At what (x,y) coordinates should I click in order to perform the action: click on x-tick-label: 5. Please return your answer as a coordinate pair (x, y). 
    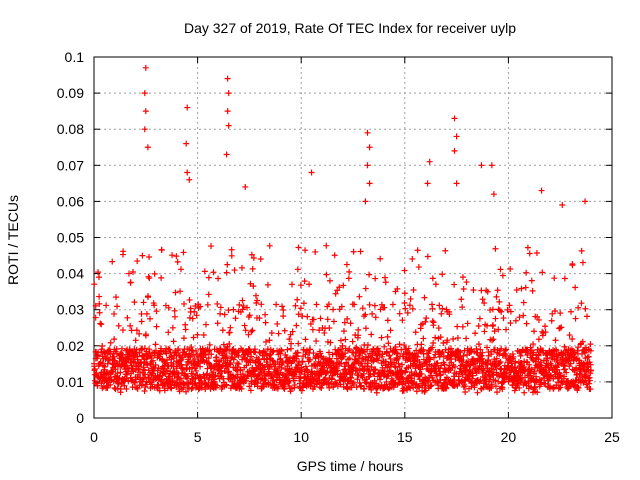
    Looking at the image, I should click on (198, 437).